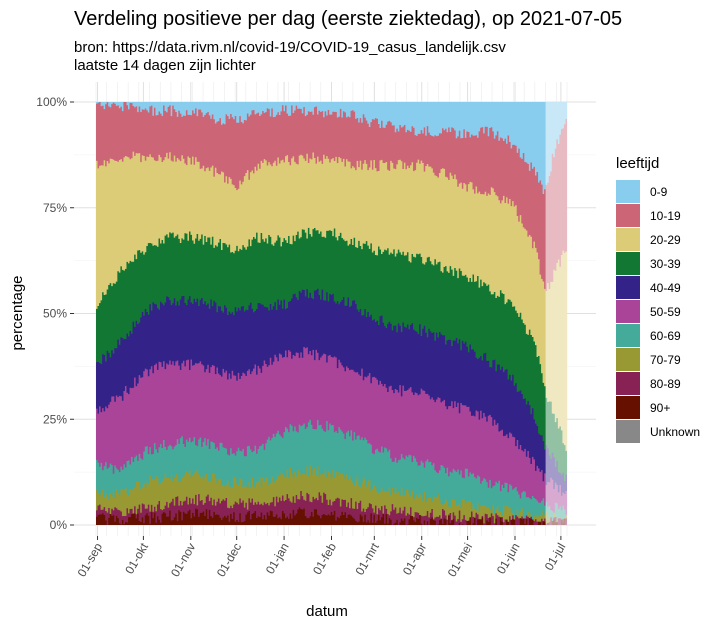  What do you see at coordinates (628, 407) in the screenshot?
I see `legend-swatch-90plus` at bounding box center [628, 407].